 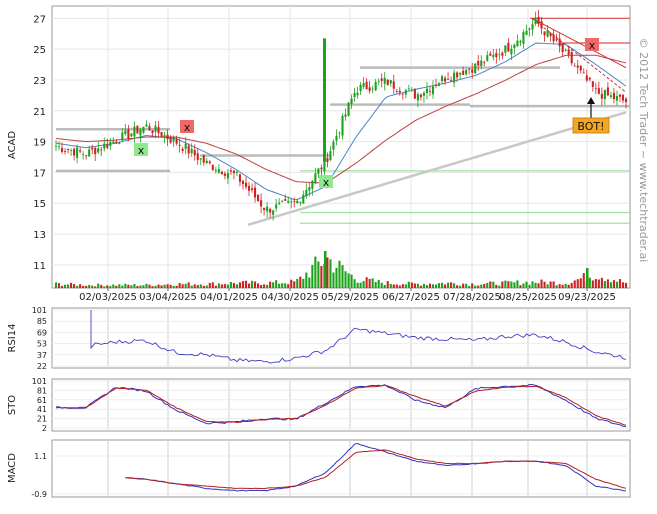 I want to click on y-tick-label: 19, so click(x=39, y=143).